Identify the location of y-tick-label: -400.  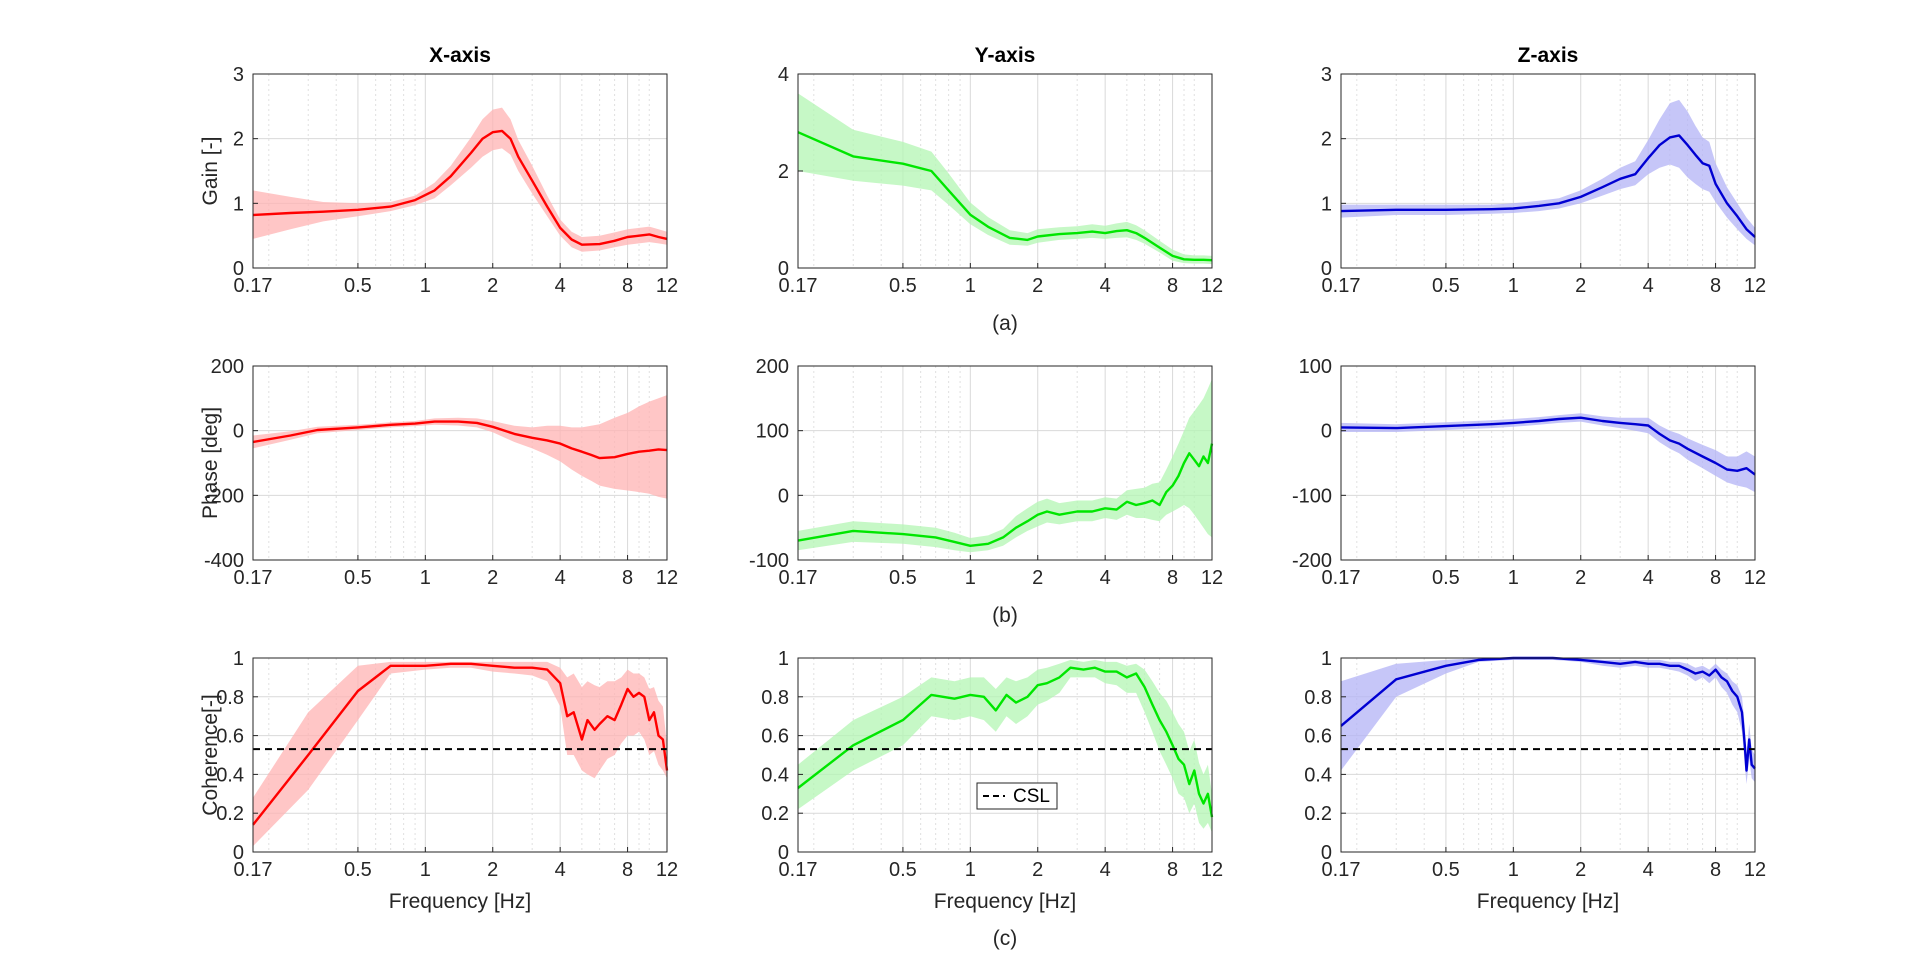
(224, 561).